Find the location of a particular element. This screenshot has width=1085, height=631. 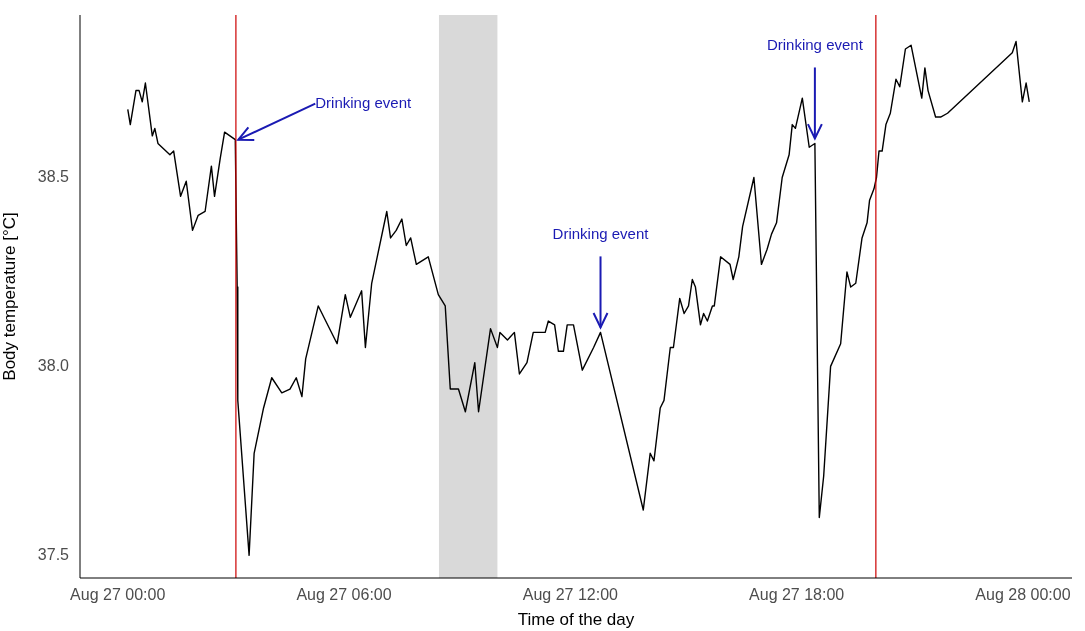

y-tick-label: 38.5 is located at coordinates (53, 176).